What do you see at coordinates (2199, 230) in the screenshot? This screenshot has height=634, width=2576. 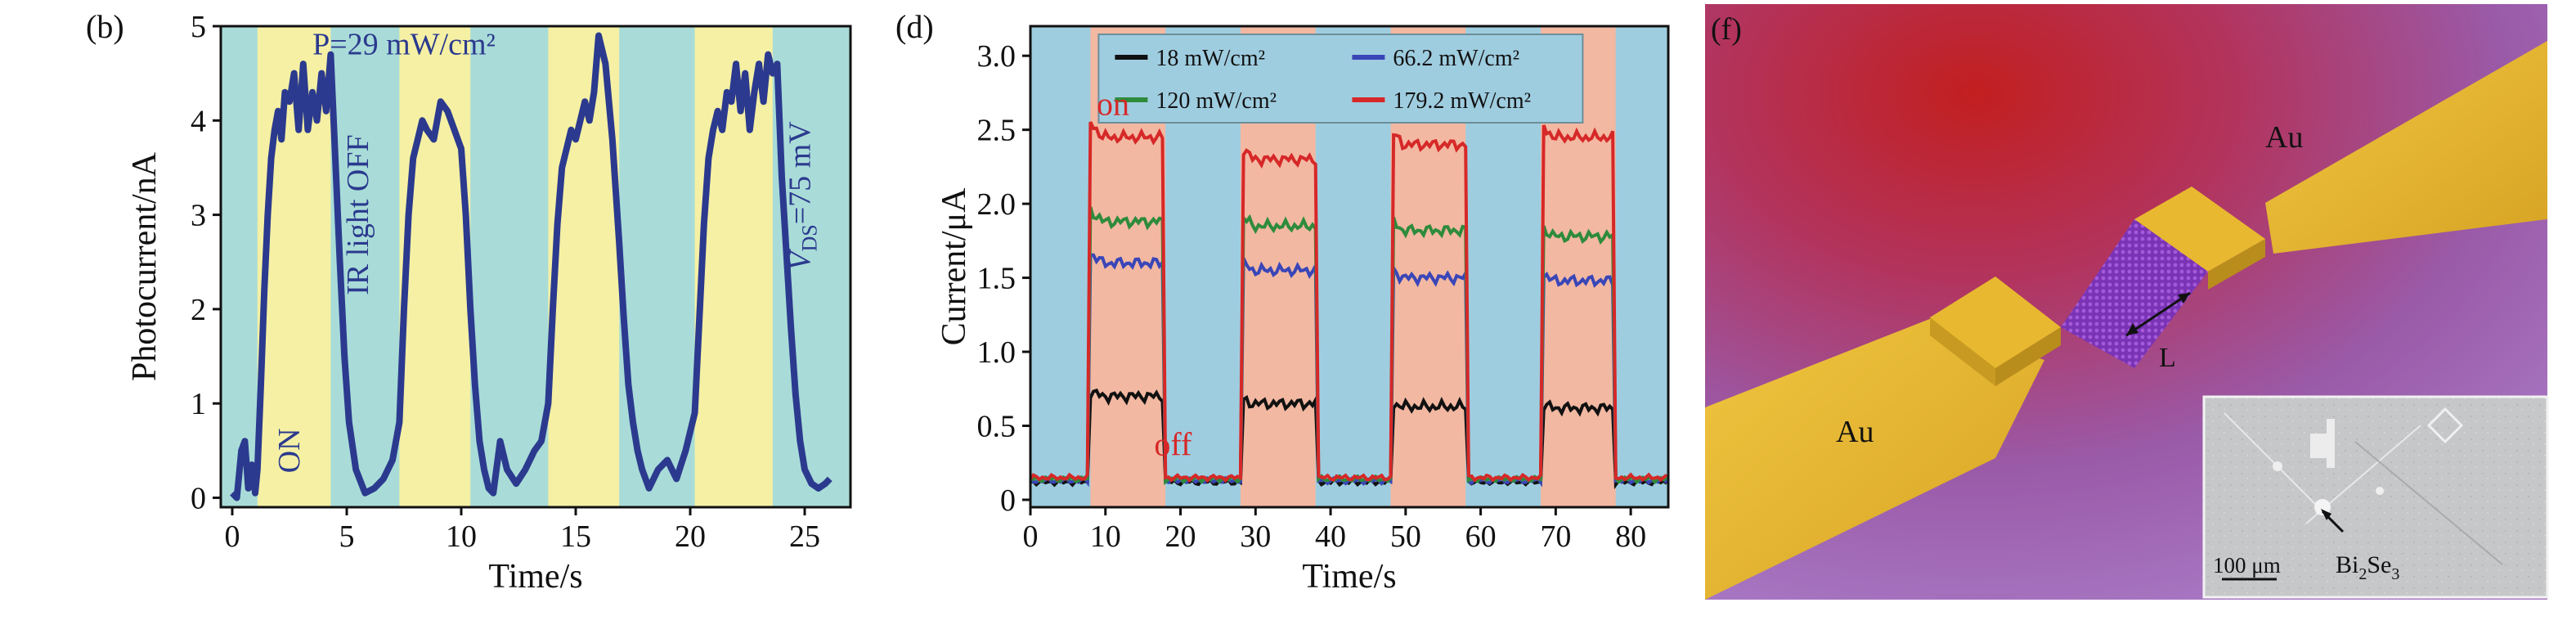 I see `electrode-pad-right` at bounding box center [2199, 230].